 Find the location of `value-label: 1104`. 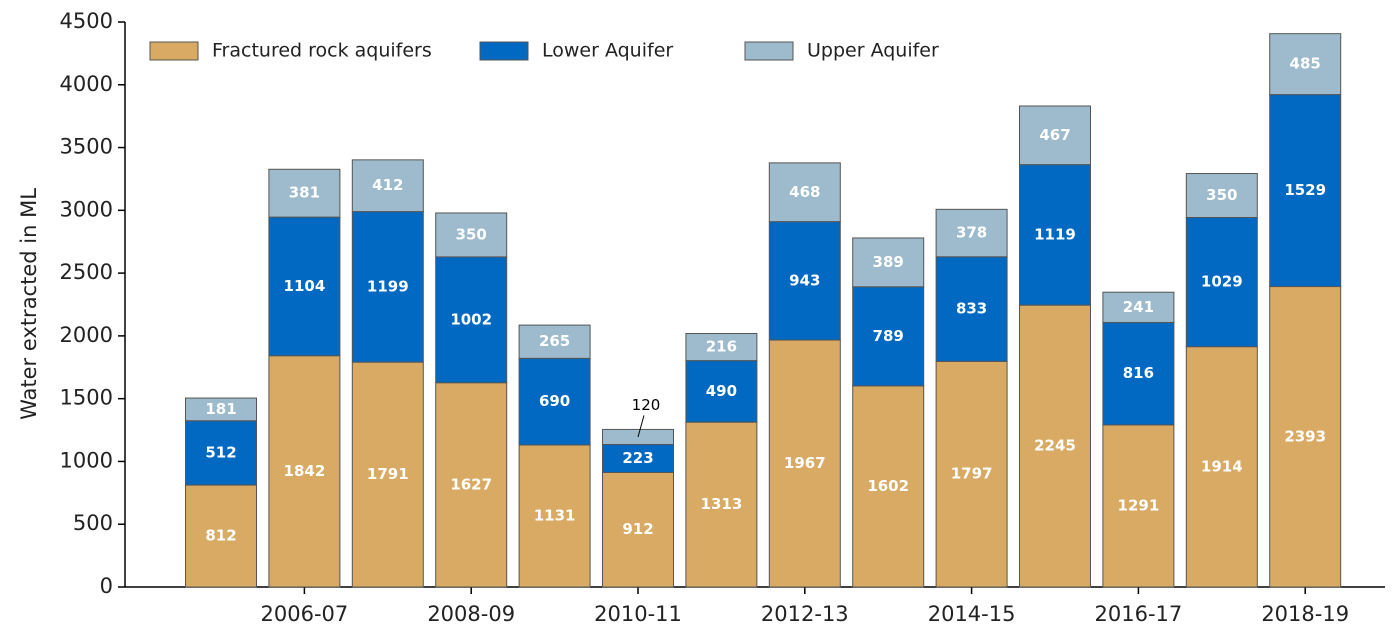

value-label: 1104 is located at coordinates (305, 286).